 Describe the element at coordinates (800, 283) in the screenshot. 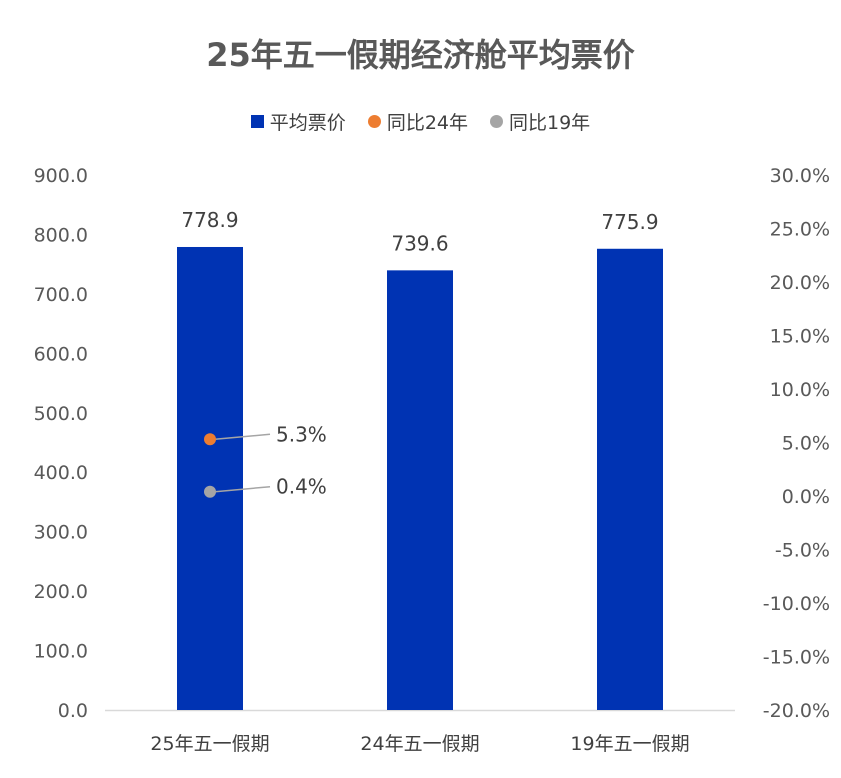

I see `y-right-tick-label: 20.0%` at that location.